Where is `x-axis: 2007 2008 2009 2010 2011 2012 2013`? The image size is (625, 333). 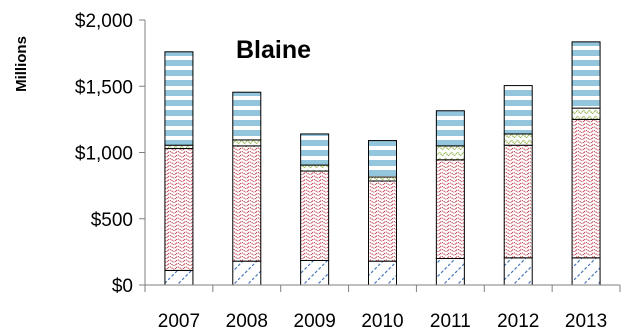 x-axis: 2007 2008 2009 2010 2011 2012 2013 is located at coordinates (382, 308).